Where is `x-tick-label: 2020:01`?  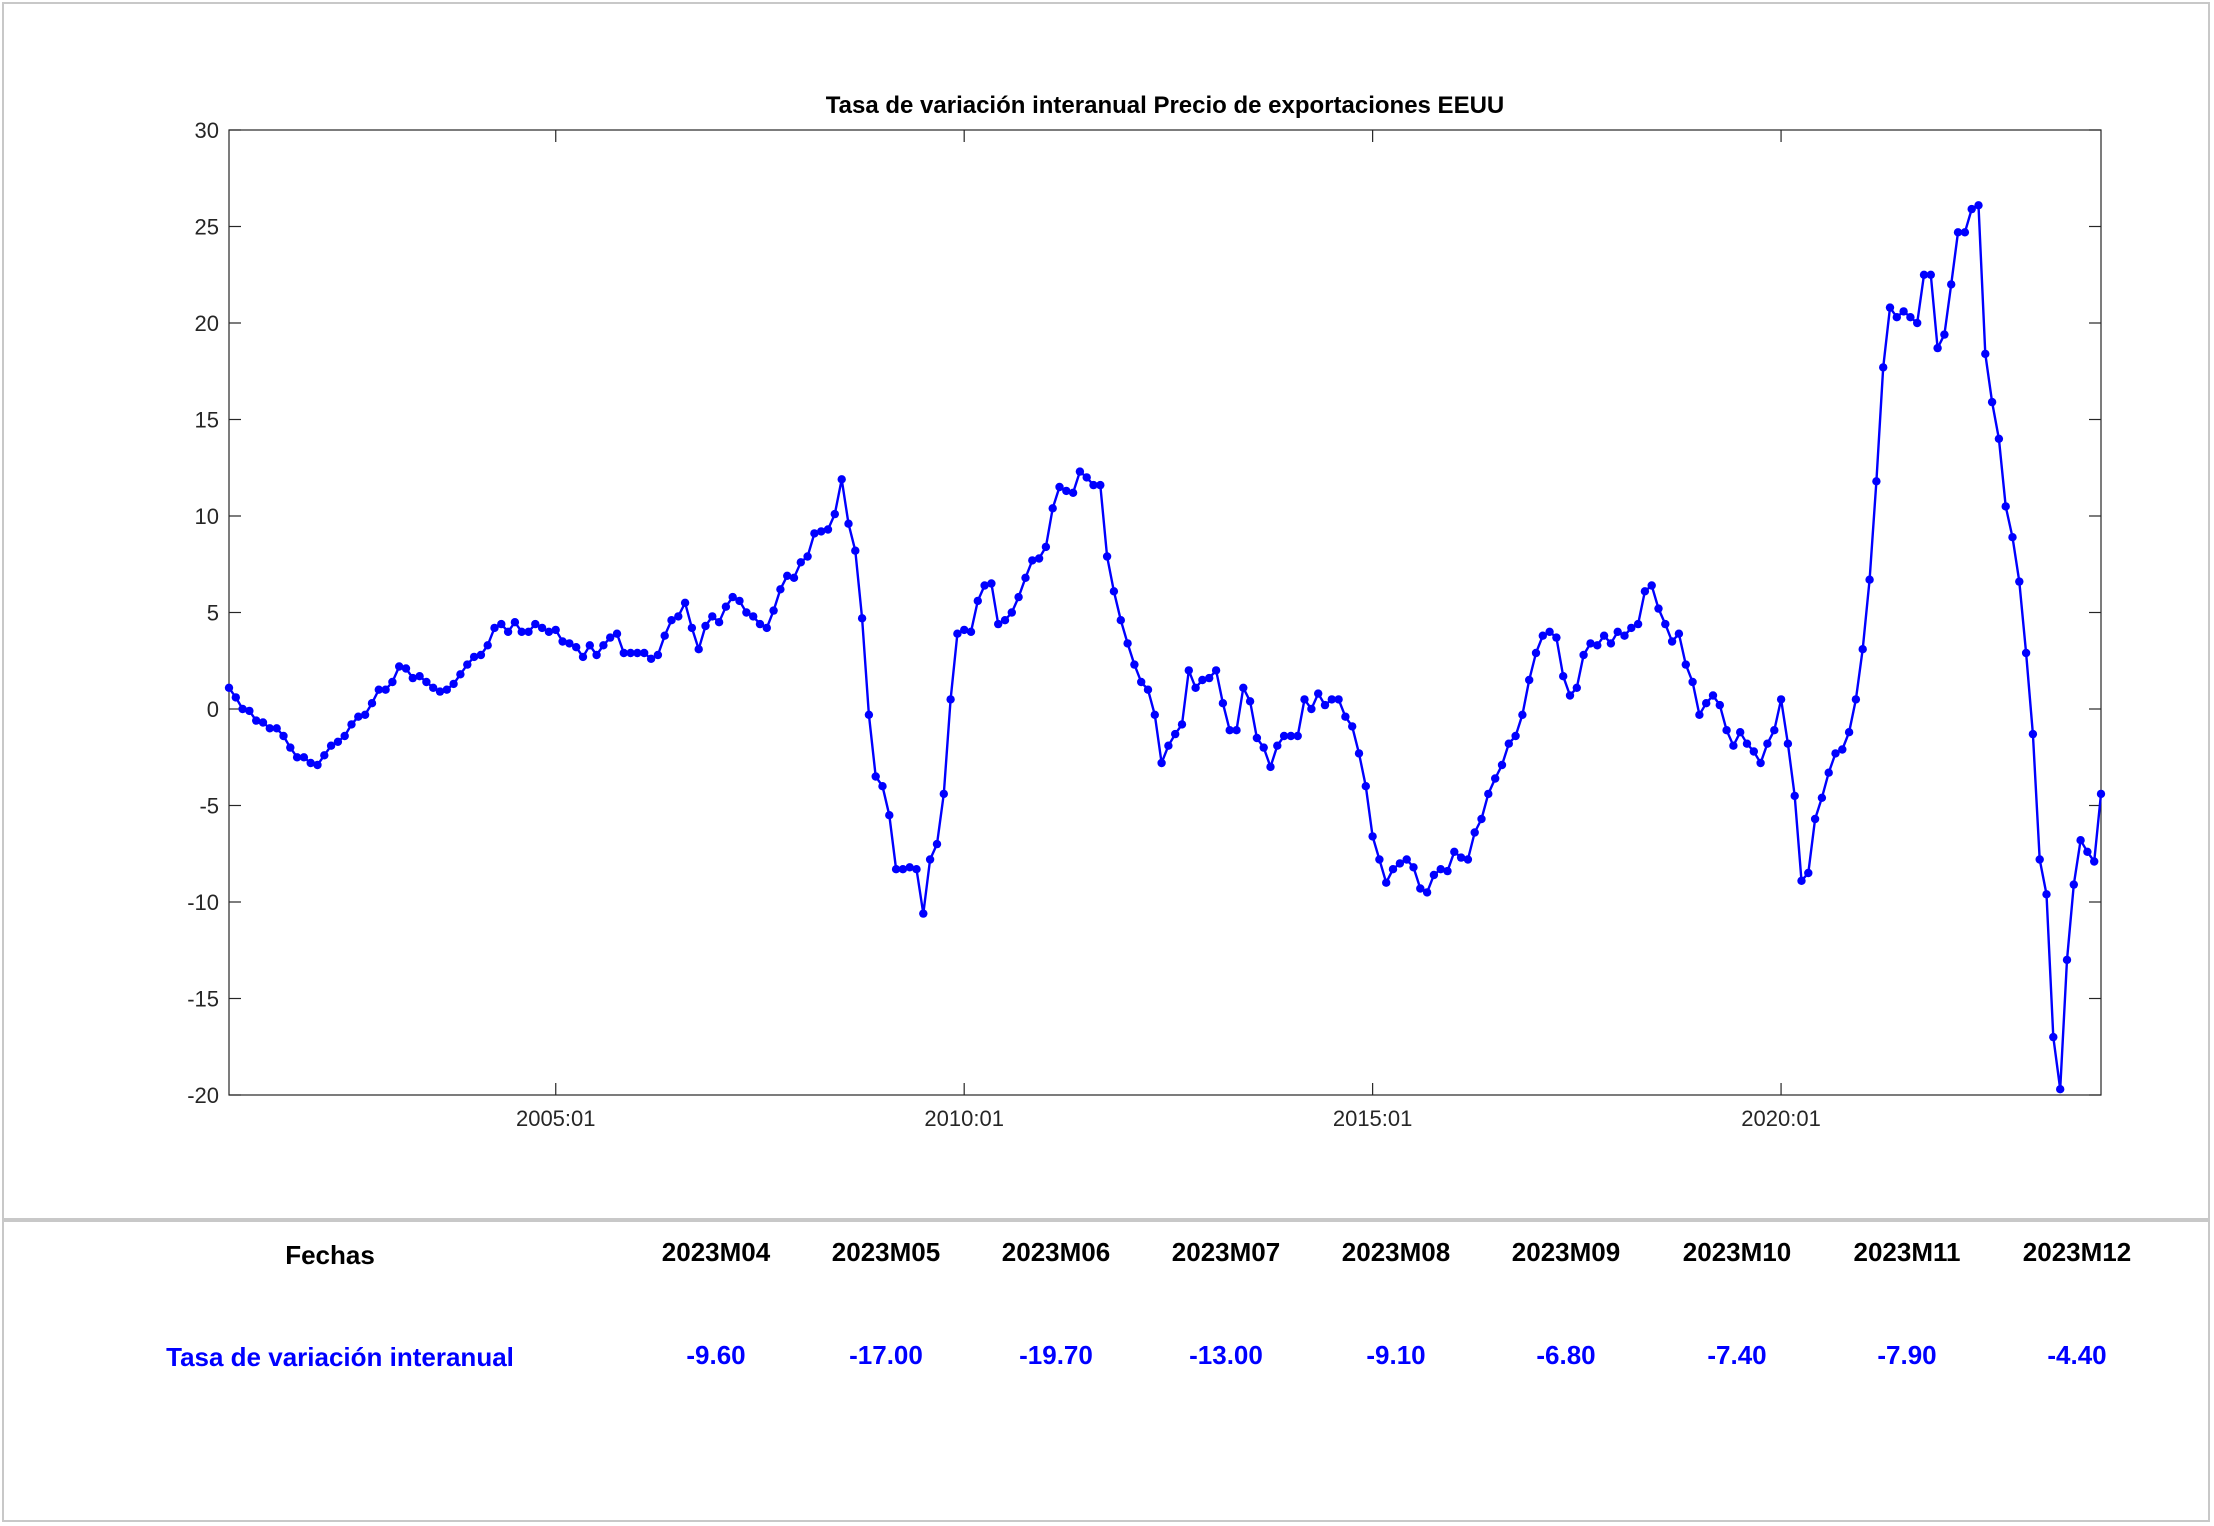
x-tick-label: 2020:01 is located at coordinates (1781, 1118).